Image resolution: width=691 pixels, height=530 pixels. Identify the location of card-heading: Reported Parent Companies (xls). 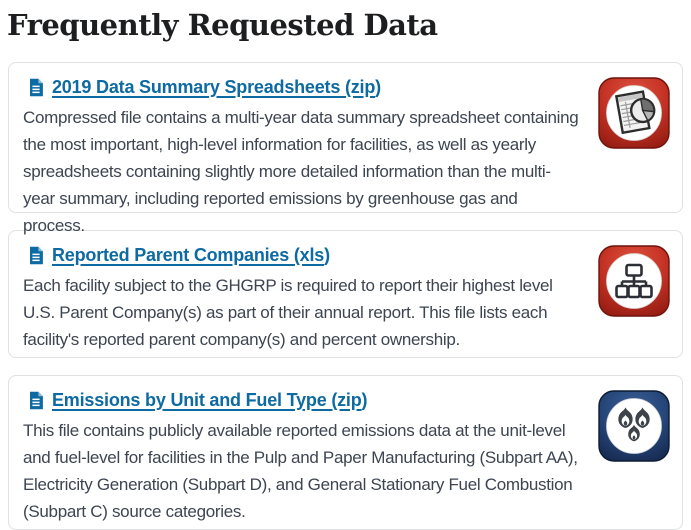
(305, 255).